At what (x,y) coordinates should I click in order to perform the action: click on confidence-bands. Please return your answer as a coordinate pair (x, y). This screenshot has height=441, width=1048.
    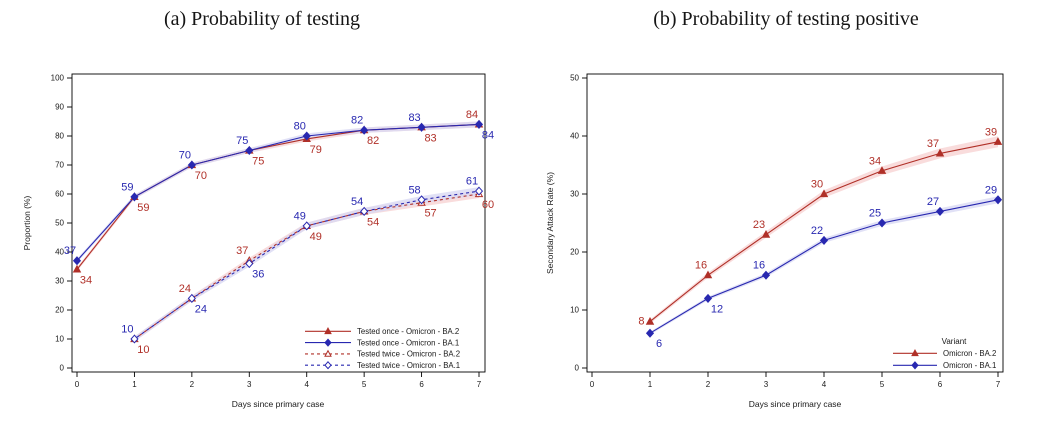
    Looking at the image, I should click on (824, 235).